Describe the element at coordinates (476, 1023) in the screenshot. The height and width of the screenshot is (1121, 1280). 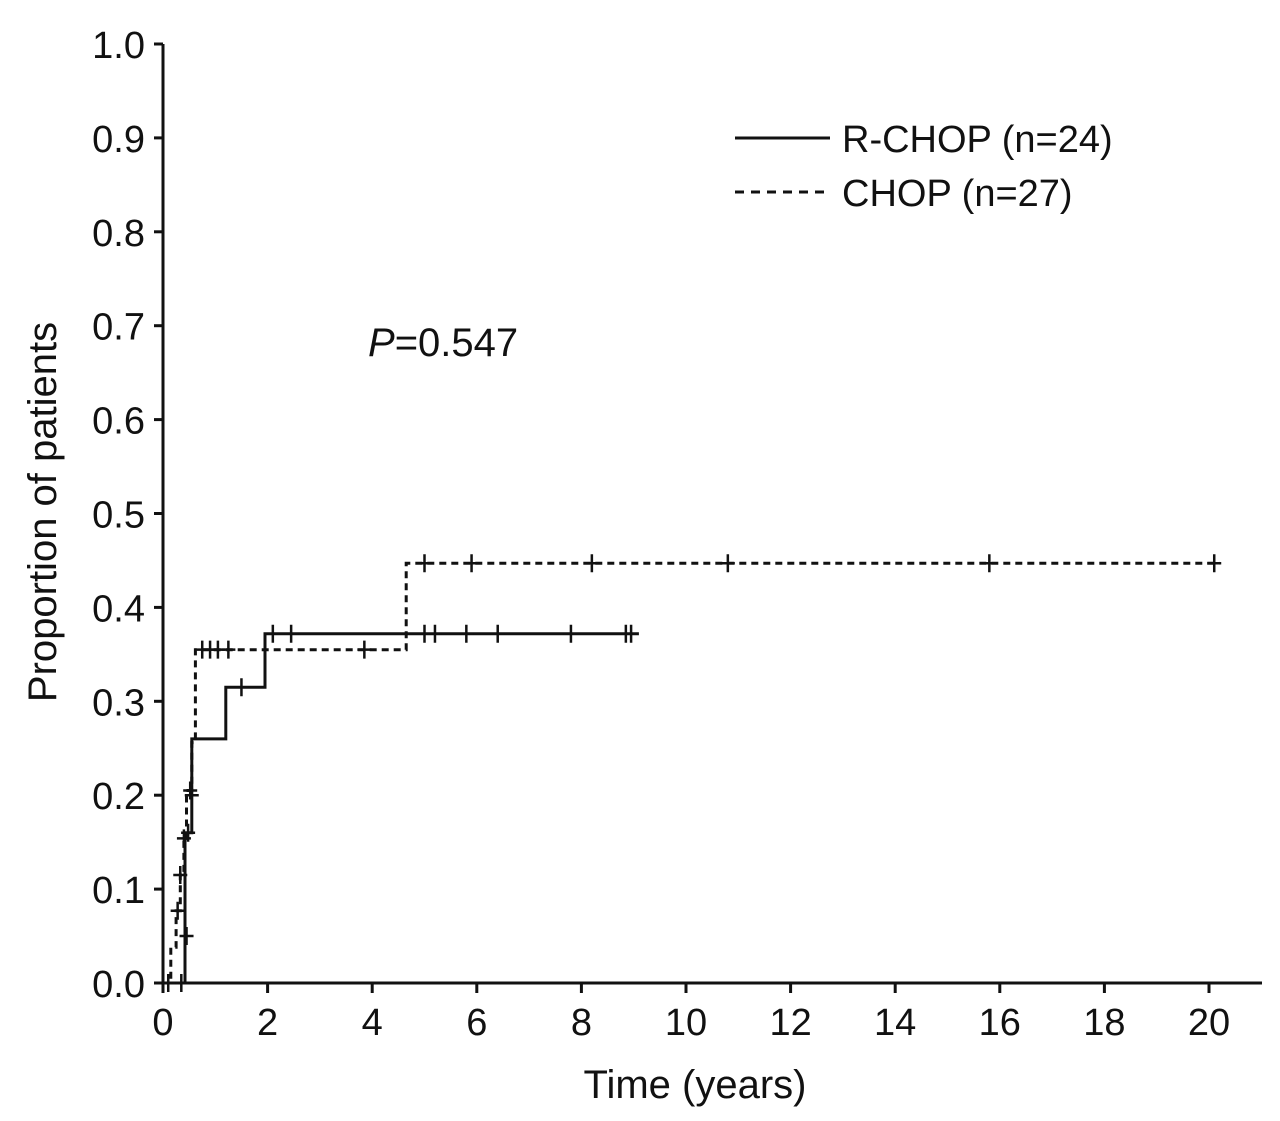
I see `x-tick-label: 6` at that location.